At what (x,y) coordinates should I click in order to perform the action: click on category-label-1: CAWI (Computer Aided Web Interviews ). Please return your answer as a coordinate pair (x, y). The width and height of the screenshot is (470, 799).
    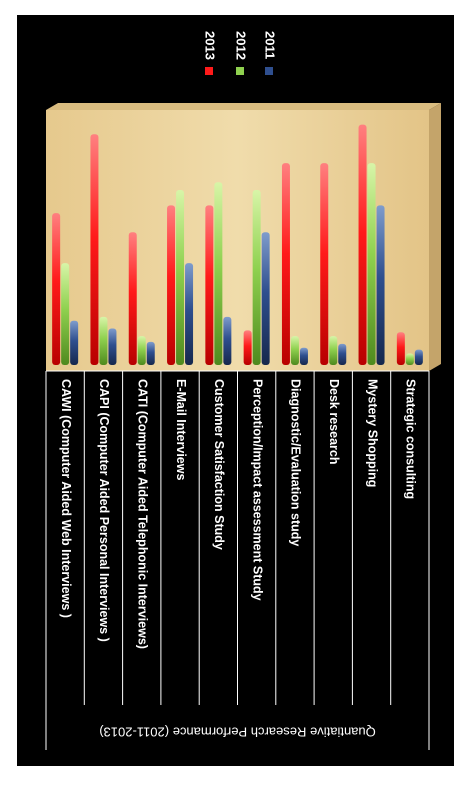
    Looking at the image, I should click on (66, 498).